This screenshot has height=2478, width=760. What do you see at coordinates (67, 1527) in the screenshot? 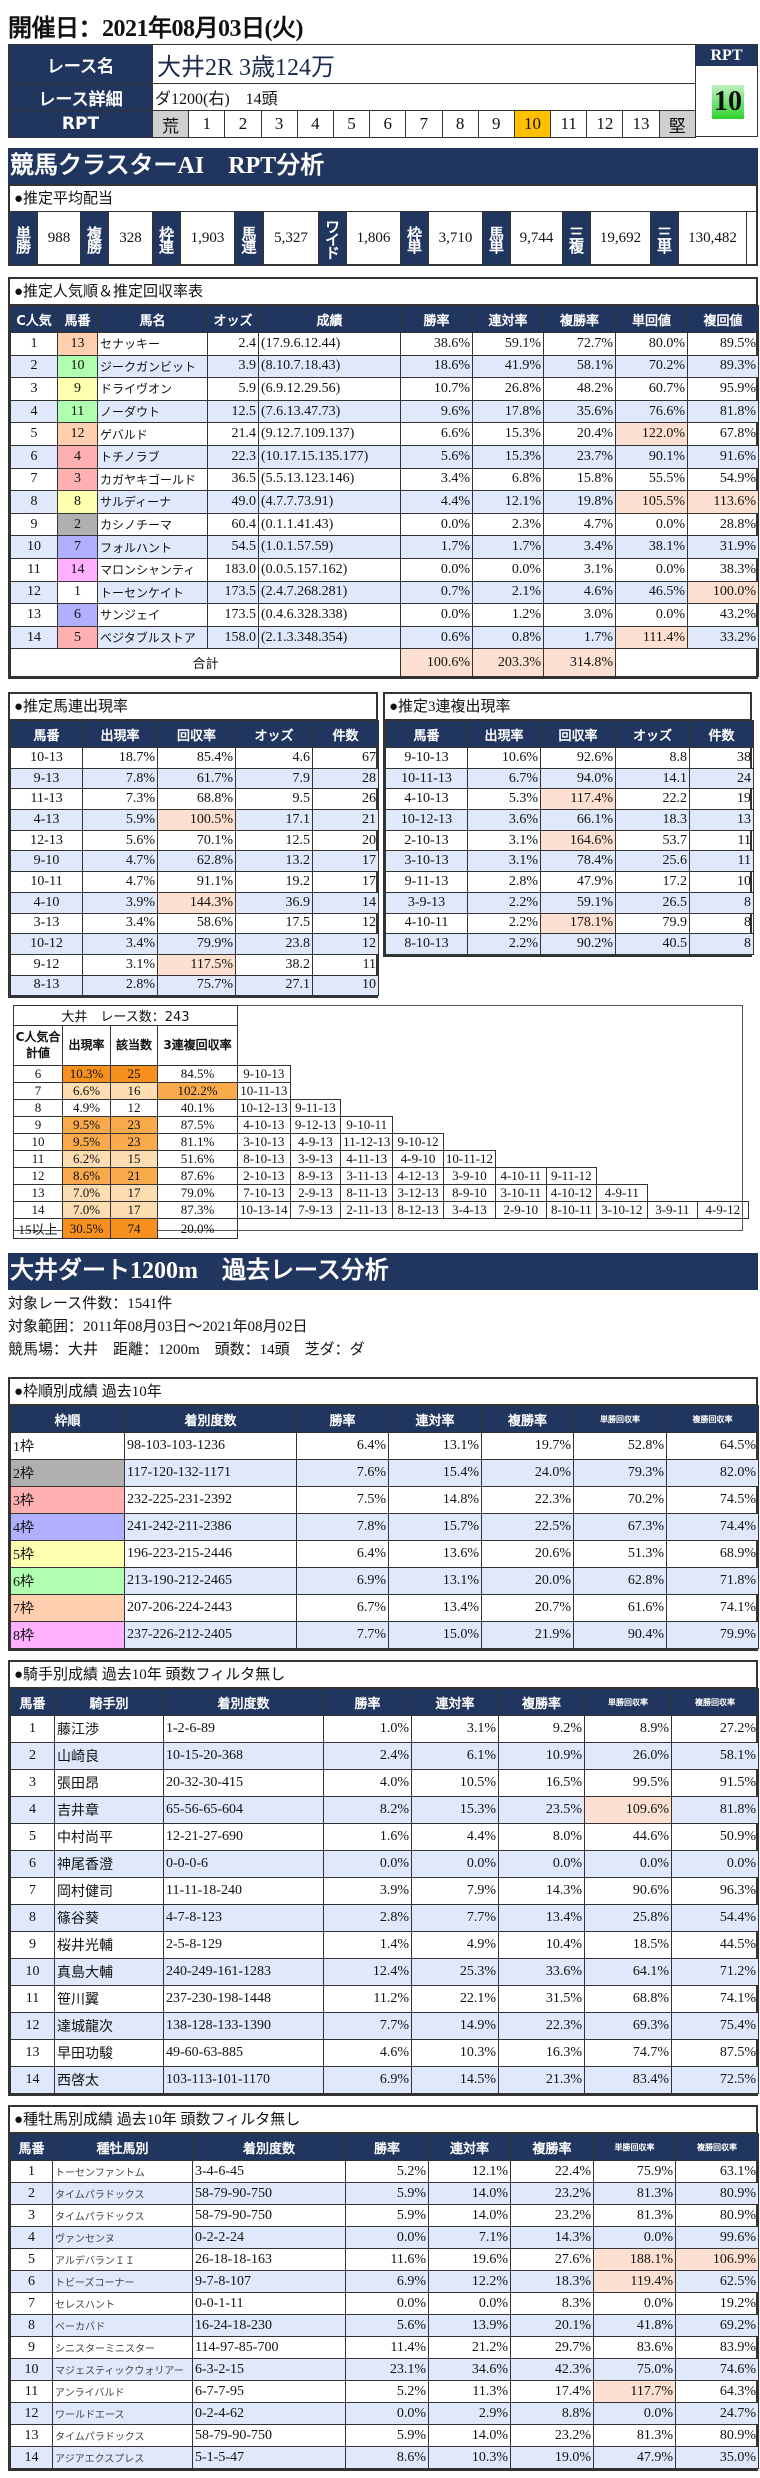
I see `frame-cell-0: 4枠` at bounding box center [67, 1527].